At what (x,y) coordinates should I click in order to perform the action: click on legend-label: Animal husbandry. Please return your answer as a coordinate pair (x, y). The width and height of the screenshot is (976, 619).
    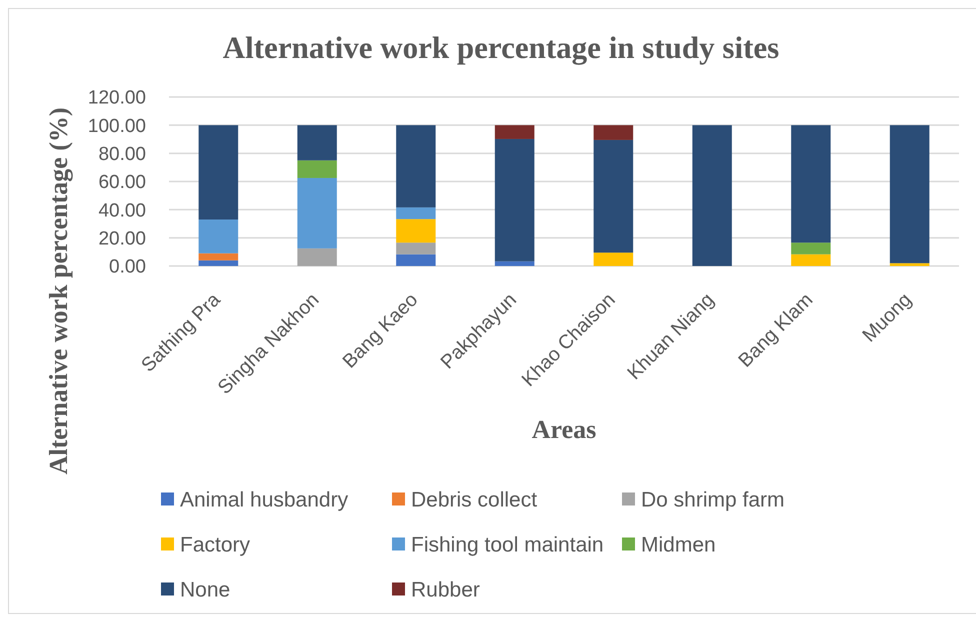
    Looking at the image, I should click on (264, 500).